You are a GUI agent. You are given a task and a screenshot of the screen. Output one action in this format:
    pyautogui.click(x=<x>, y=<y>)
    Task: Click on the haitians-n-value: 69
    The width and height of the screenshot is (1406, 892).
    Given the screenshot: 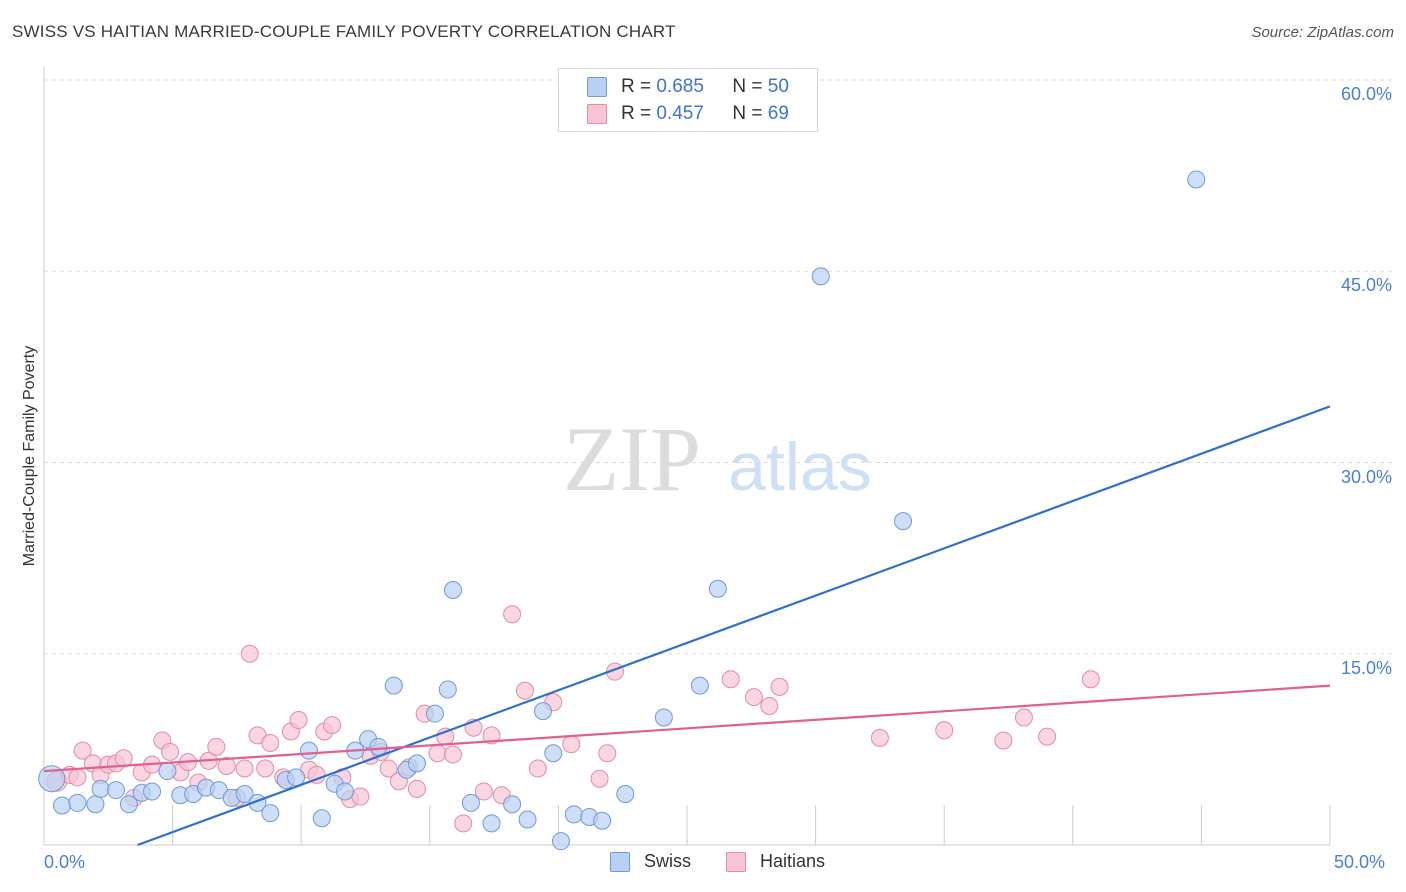 What is the action you would take?
    pyautogui.click(x=778, y=113)
    